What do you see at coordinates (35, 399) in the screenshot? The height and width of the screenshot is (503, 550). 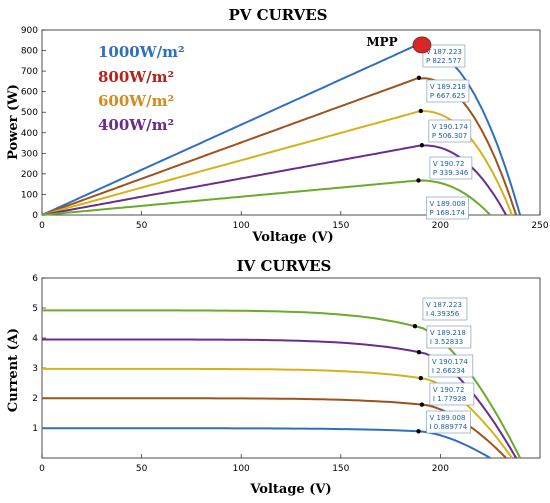 I see `iv-y-tick-label: 2` at bounding box center [35, 399].